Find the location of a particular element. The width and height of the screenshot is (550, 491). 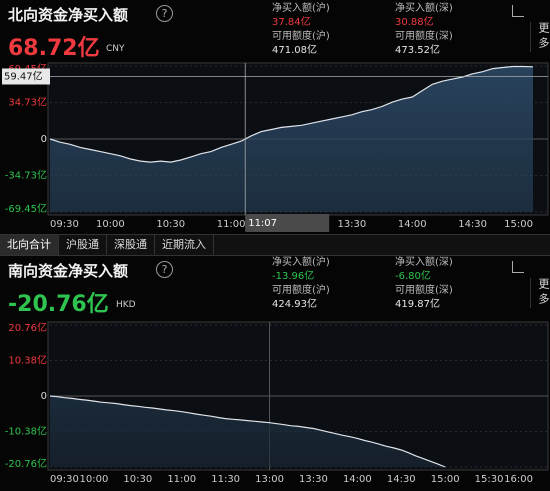

stat-value: 37.84亿 is located at coordinates (291, 22).